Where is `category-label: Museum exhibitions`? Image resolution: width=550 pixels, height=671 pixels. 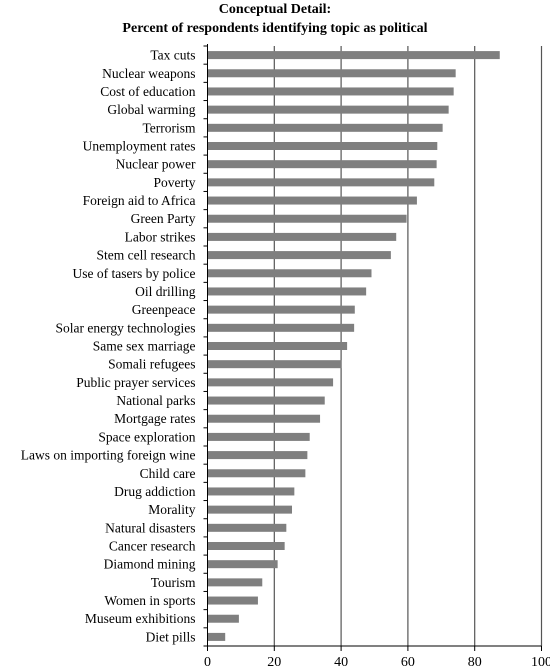 category-label: Museum exhibitions is located at coordinates (140, 618).